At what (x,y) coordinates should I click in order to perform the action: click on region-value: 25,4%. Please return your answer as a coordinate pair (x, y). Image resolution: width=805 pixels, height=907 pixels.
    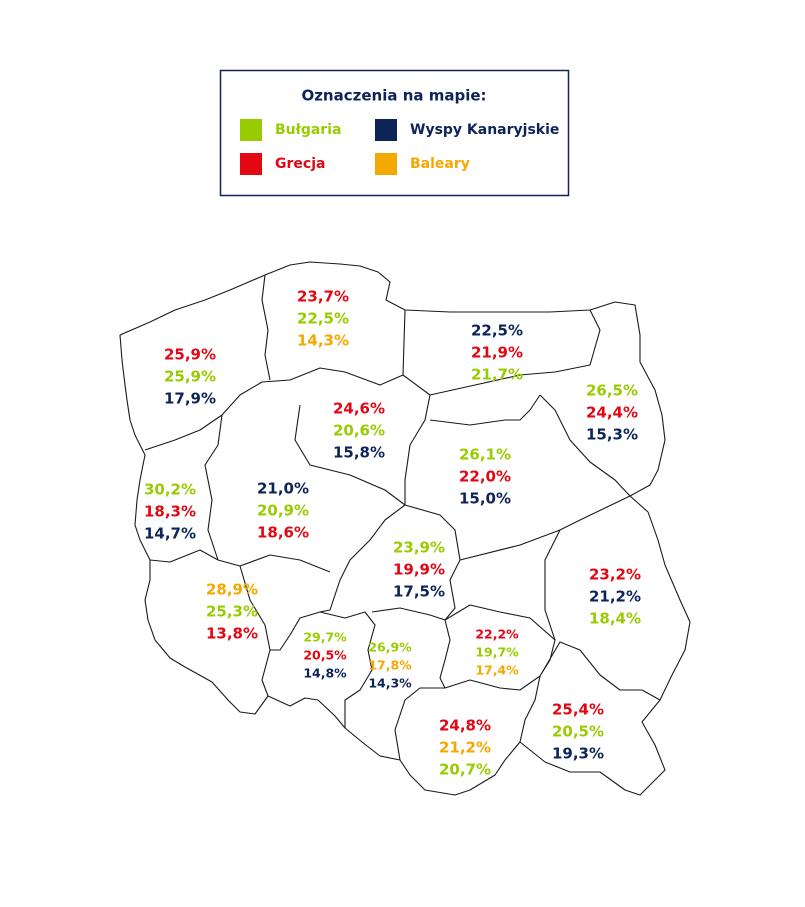
    Looking at the image, I should click on (578, 710).